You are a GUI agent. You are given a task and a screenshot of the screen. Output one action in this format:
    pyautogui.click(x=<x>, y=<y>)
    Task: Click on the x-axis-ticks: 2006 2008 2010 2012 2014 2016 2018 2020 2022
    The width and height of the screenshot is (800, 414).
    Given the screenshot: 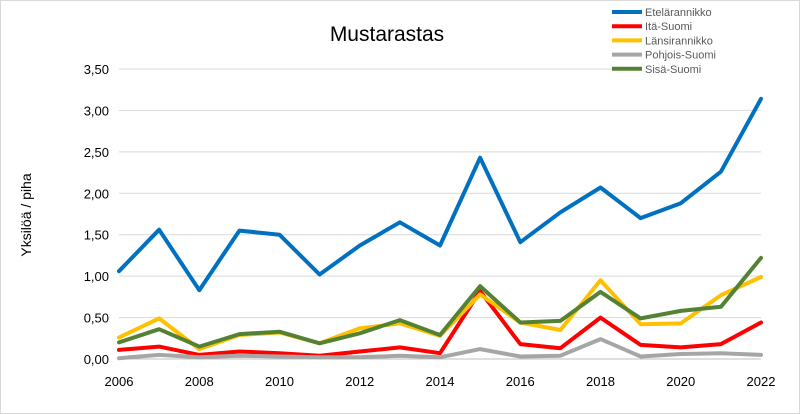 What is the action you would take?
    pyautogui.click(x=440, y=381)
    